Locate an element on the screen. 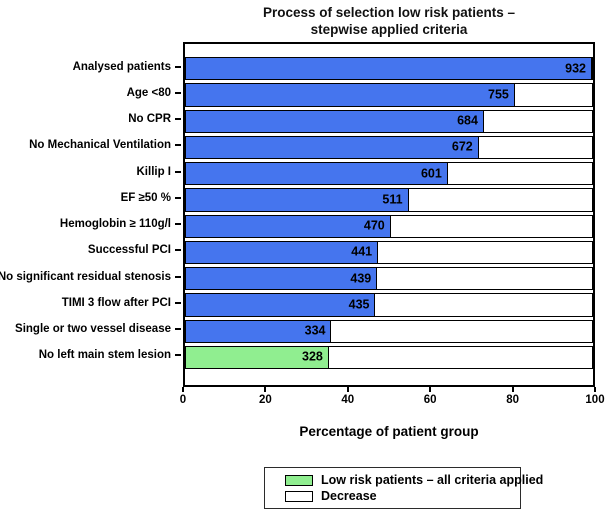 This screenshot has height=511, width=606. bar-row: 932 is located at coordinates (389, 69).